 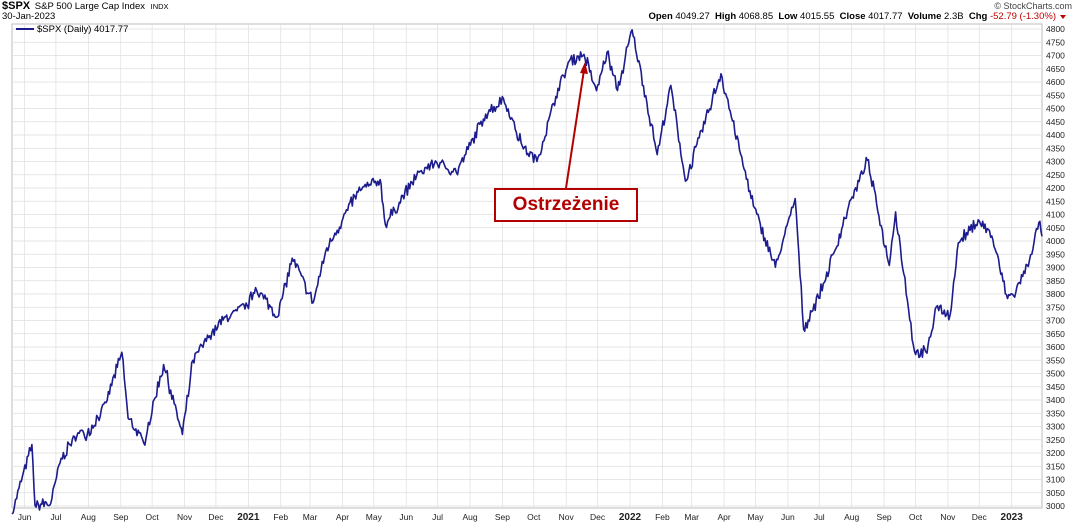 I want to click on y-tick-label: 4650, so click(x=1055, y=69).